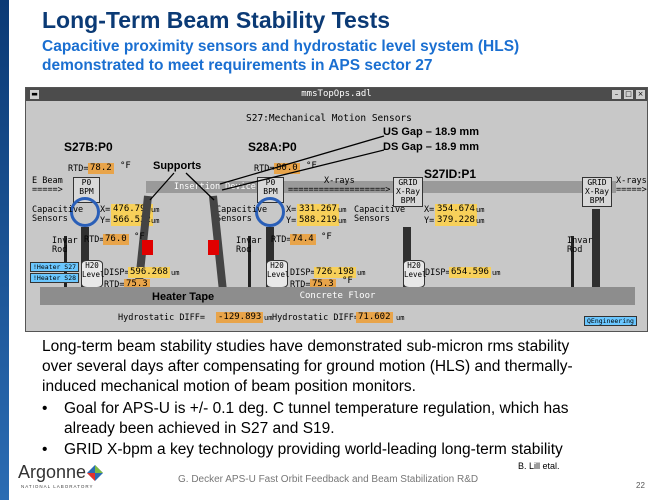  What do you see at coordinates (361, 273) in the screenshot?
I see `unit-disp-2: um` at bounding box center [361, 273].